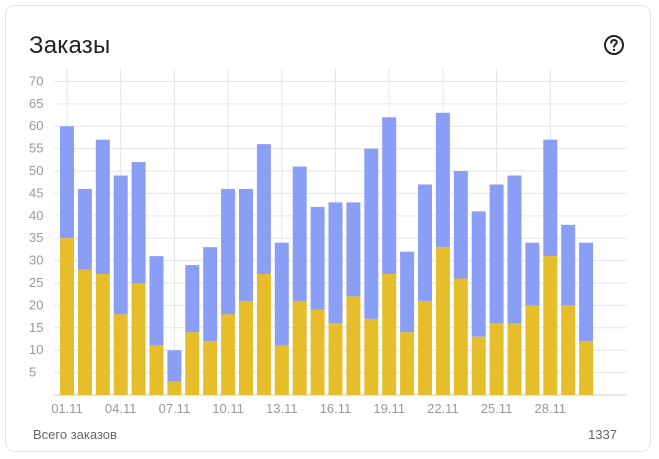 This screenshot has height=459, width=659. Describe the element at coordinates (614, 45) in the screenshot. I see `question-circle-icon` at that location.